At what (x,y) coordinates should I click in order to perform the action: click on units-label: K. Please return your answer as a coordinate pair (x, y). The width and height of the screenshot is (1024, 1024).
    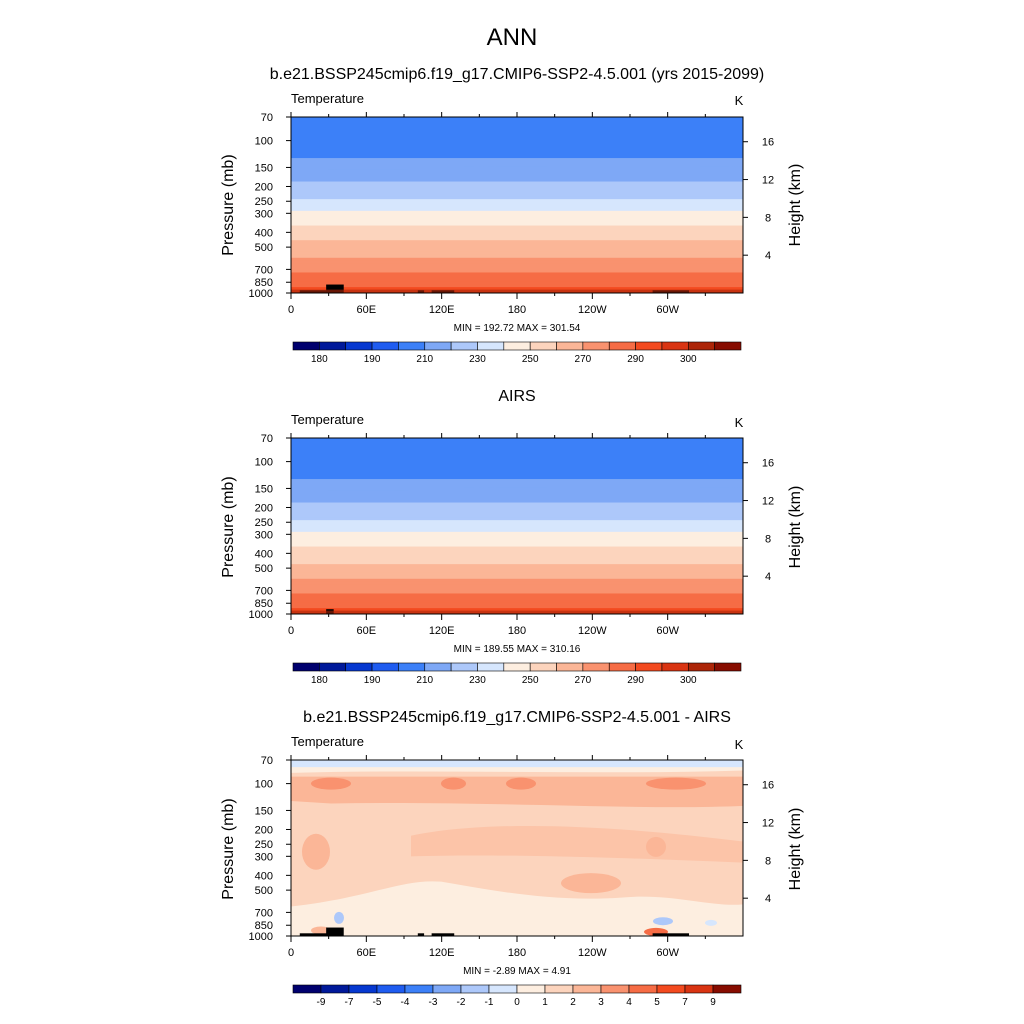
    Looking at the image, I should click on (739, 422).